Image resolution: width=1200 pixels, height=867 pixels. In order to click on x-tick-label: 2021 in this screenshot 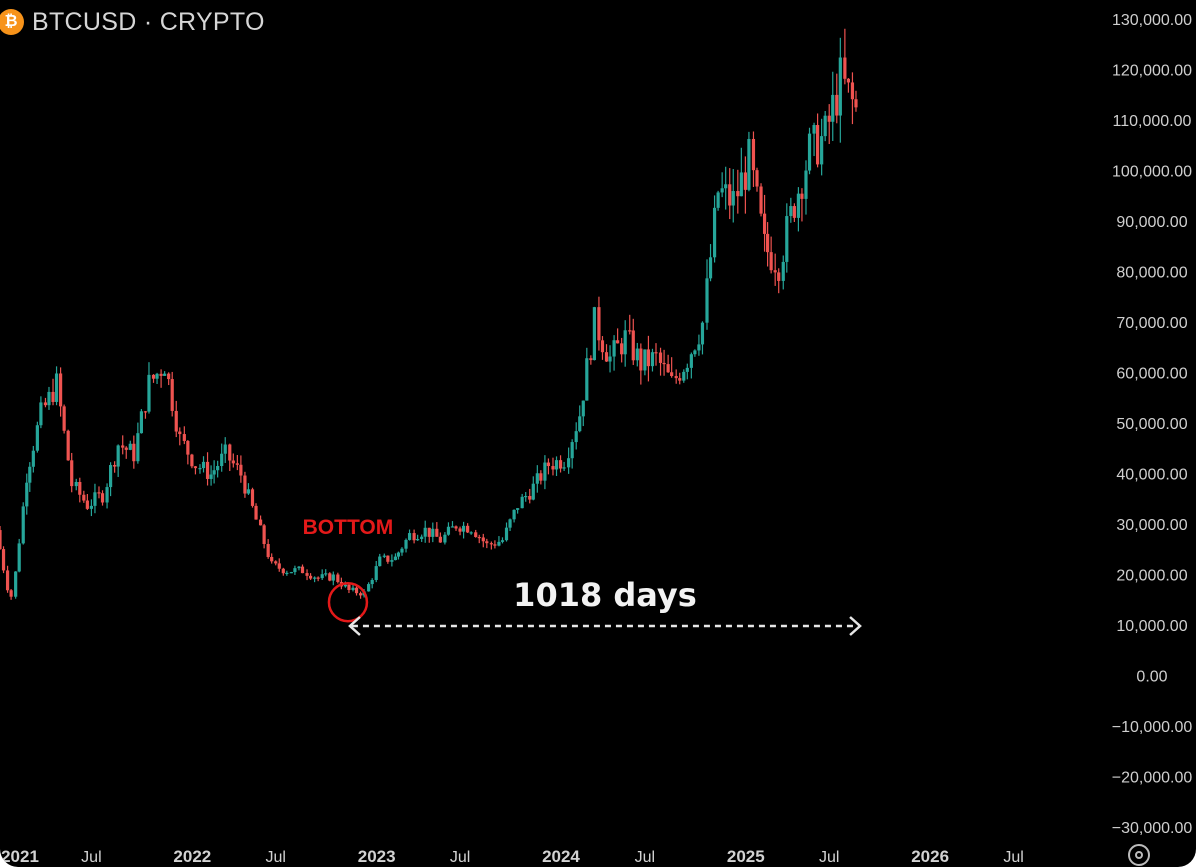, I will do `click(20, 856)`.